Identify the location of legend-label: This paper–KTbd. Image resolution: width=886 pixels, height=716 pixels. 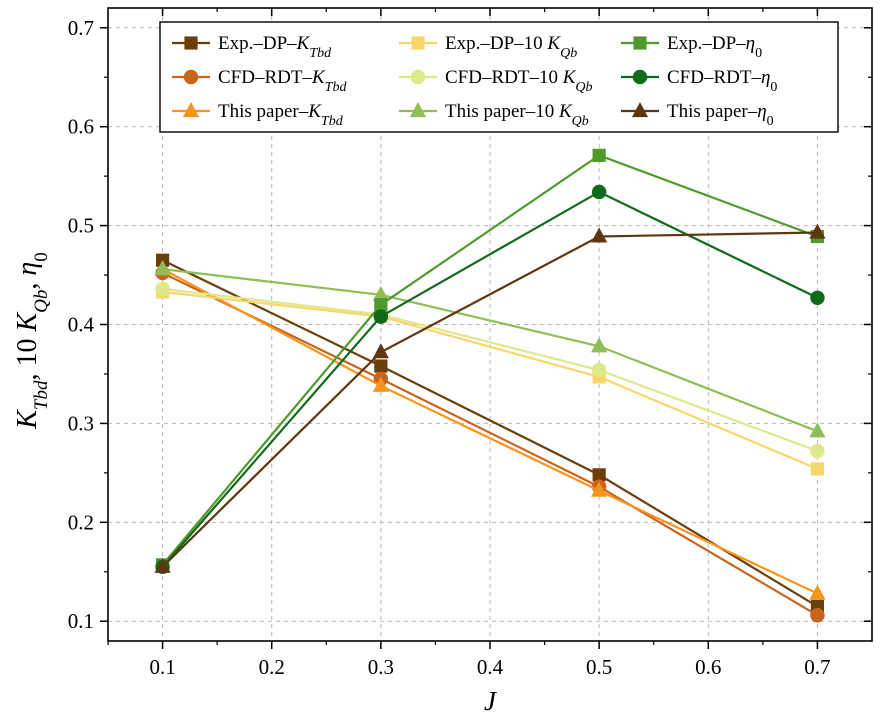
(281, 115).